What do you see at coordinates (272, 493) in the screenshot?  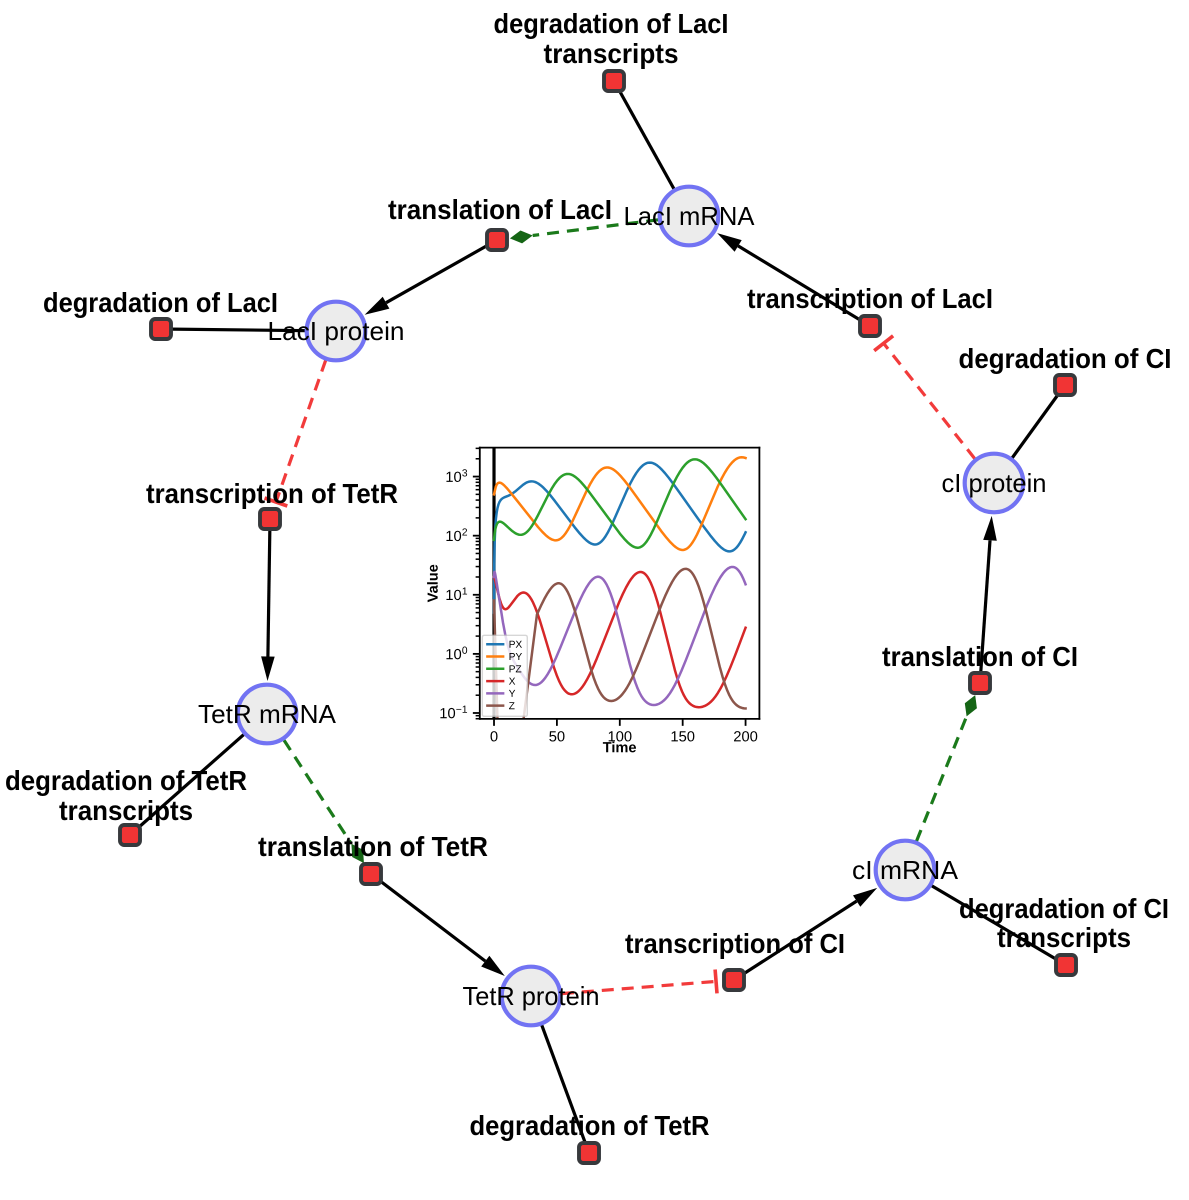 I see `svg-text: transcription of TetR` at bounding box center [272, 493].